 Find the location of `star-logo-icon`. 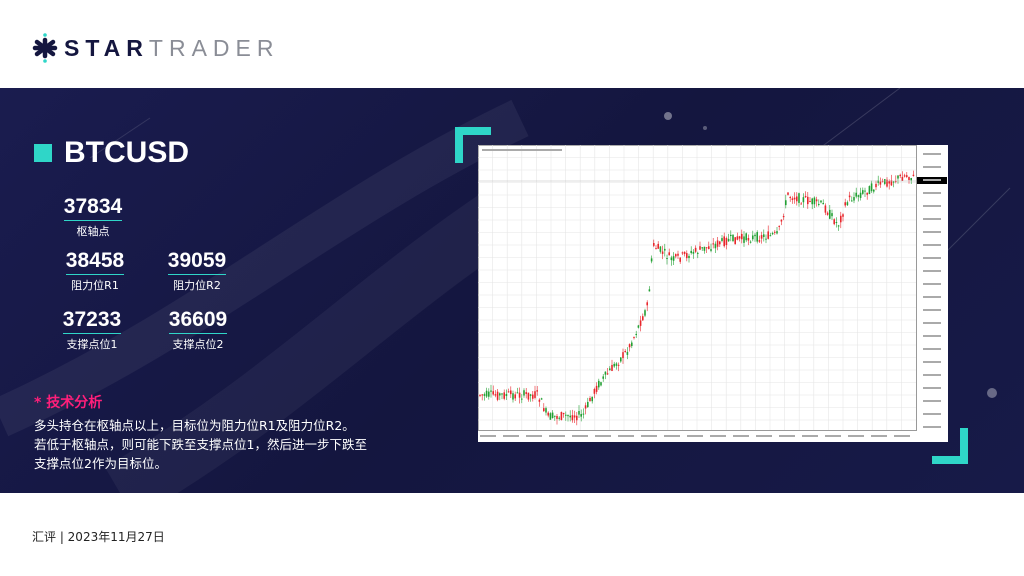

star-logo-icon is located at coordinates (45, 48).